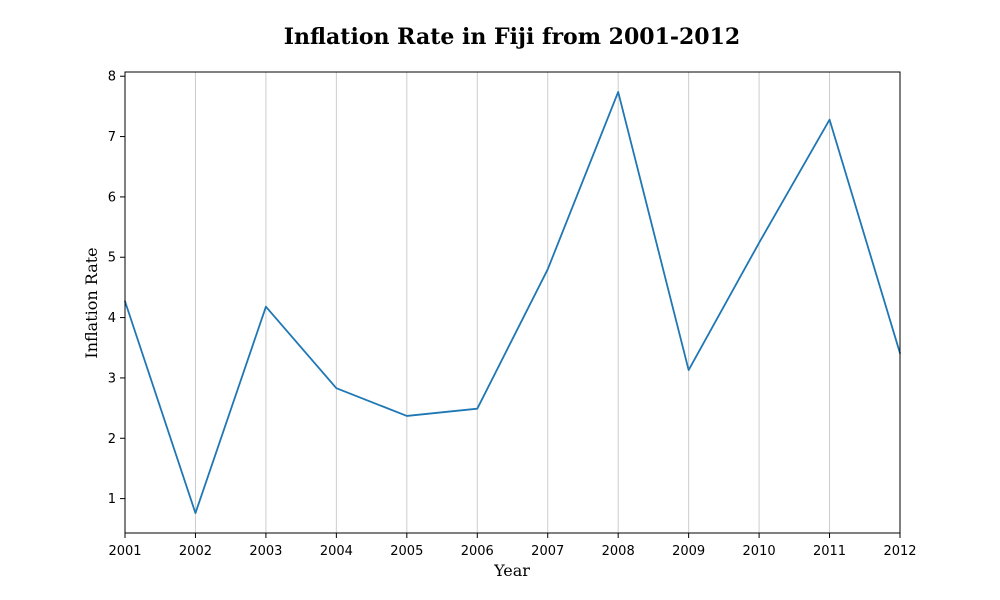  Describe the element at coordinates (112, 318) in the screenshot. I see `y-tick-label: 4` at that location.